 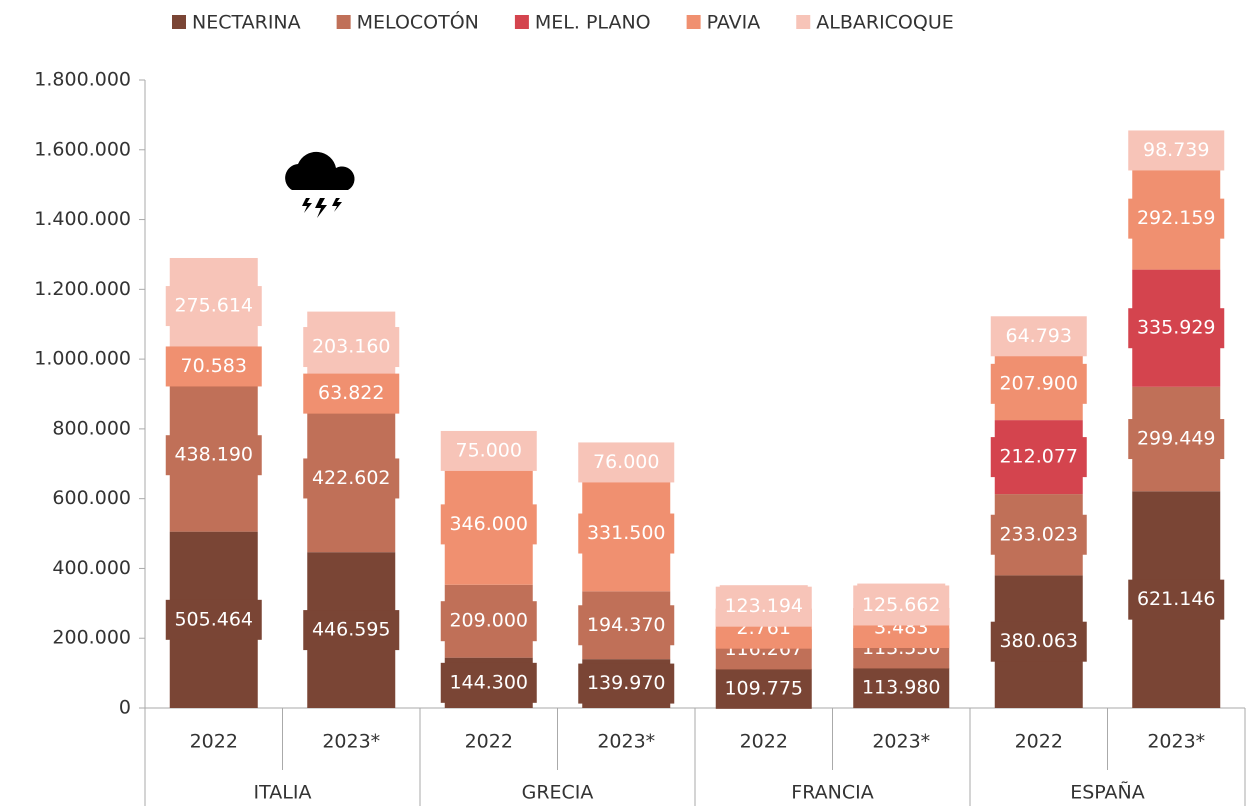 I want to click on value-label: 144.300, so click(x=488, y=682).